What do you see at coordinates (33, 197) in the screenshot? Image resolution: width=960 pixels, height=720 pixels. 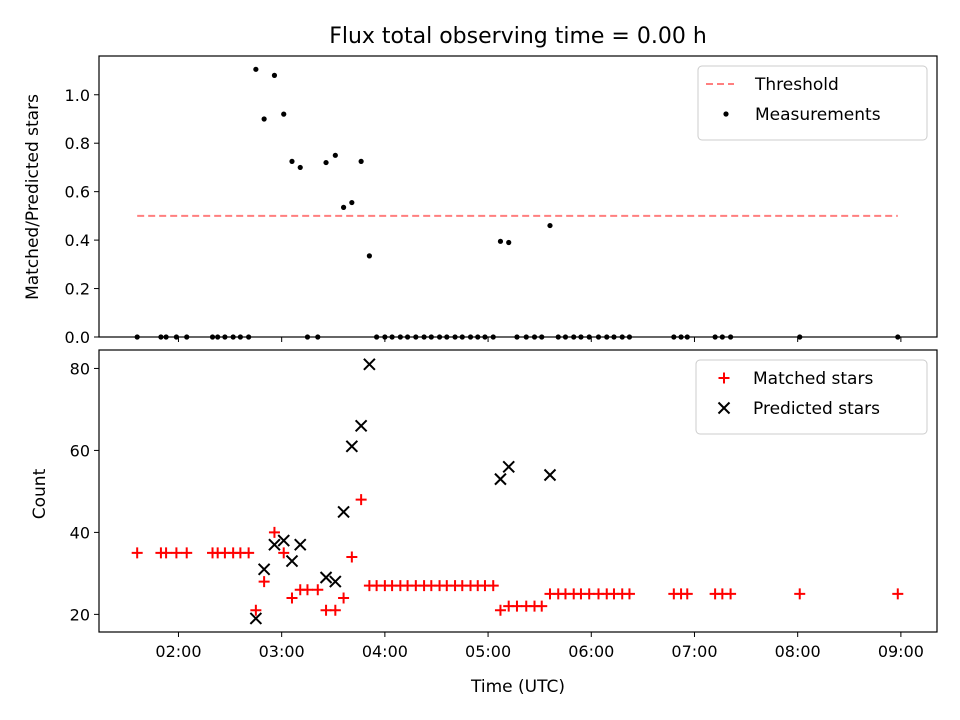 I see `top-y-axis-label: Matched/Predicted stars` at bounding box center [33, 197].